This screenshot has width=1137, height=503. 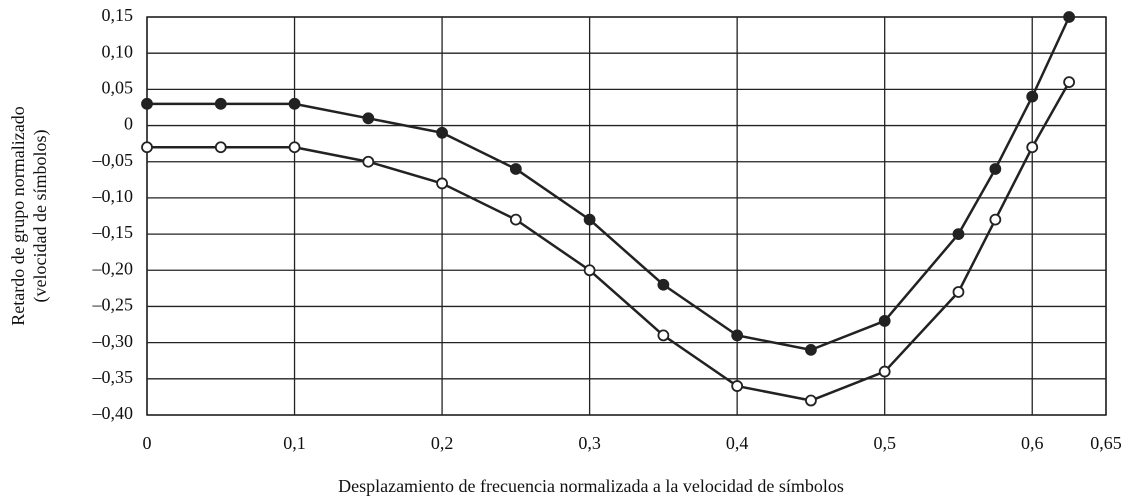 What do you see at coordinates (113, 232) in the screenshot?
I see `y-tick-label: –0,15` at bounding box center [113, 232].